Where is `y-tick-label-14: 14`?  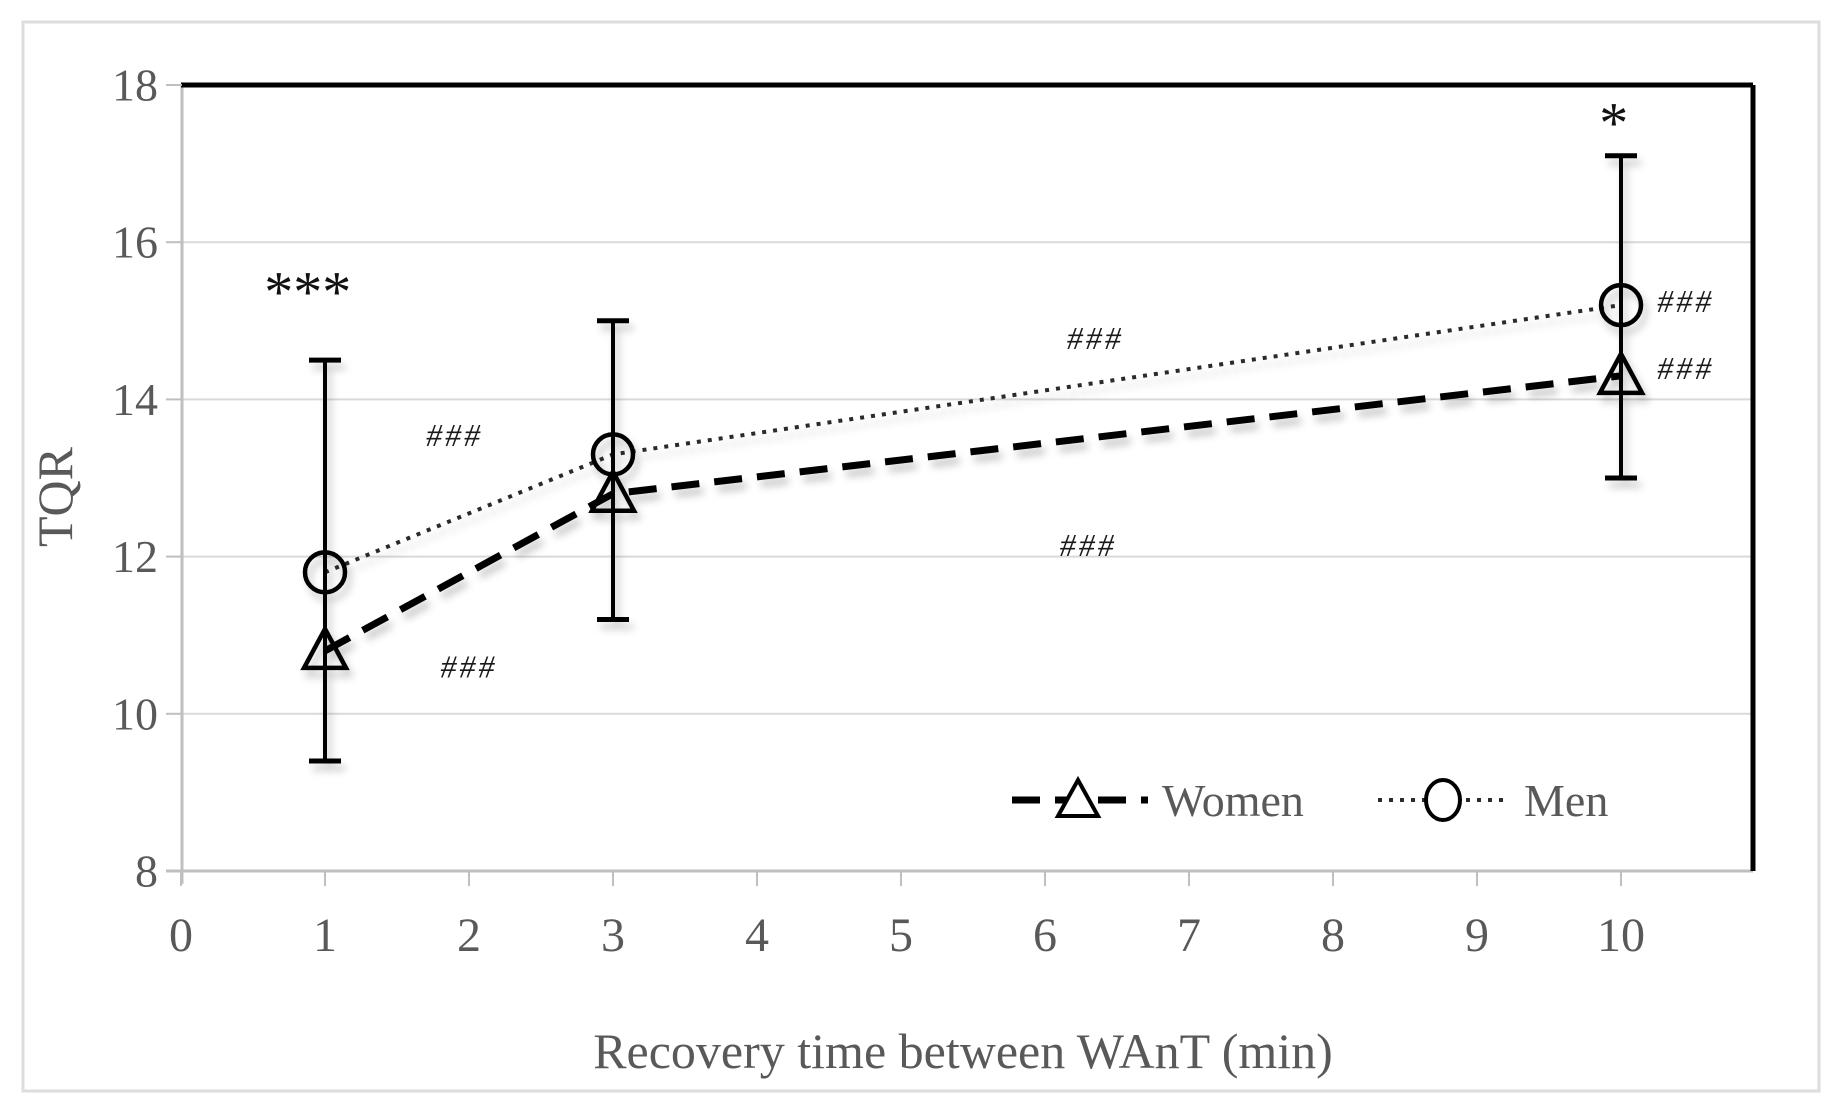 y-tick-label-14: 14 is located at coordinates (135, 399).